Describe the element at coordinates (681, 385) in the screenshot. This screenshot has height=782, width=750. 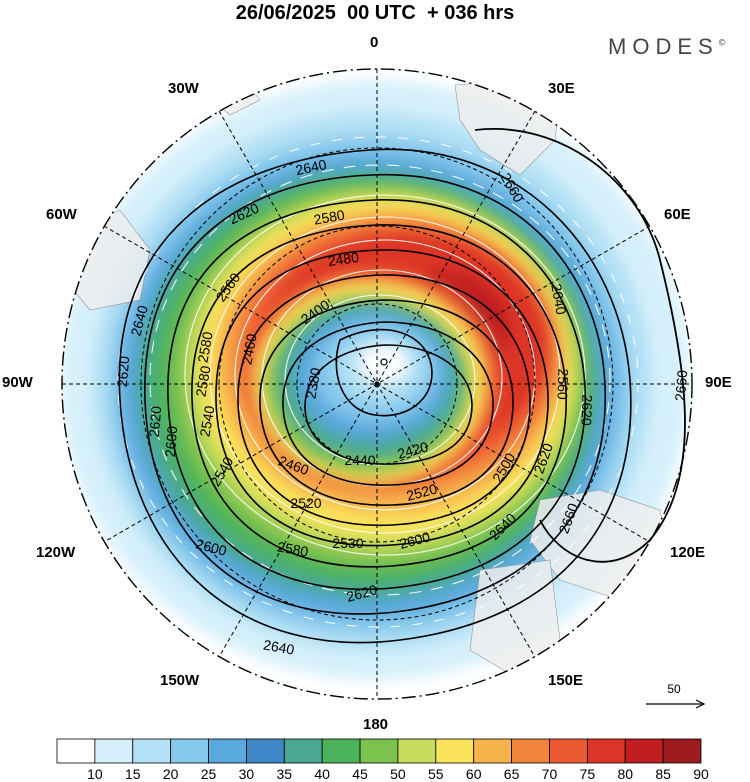
I see `contour-label: 2660` at that location.